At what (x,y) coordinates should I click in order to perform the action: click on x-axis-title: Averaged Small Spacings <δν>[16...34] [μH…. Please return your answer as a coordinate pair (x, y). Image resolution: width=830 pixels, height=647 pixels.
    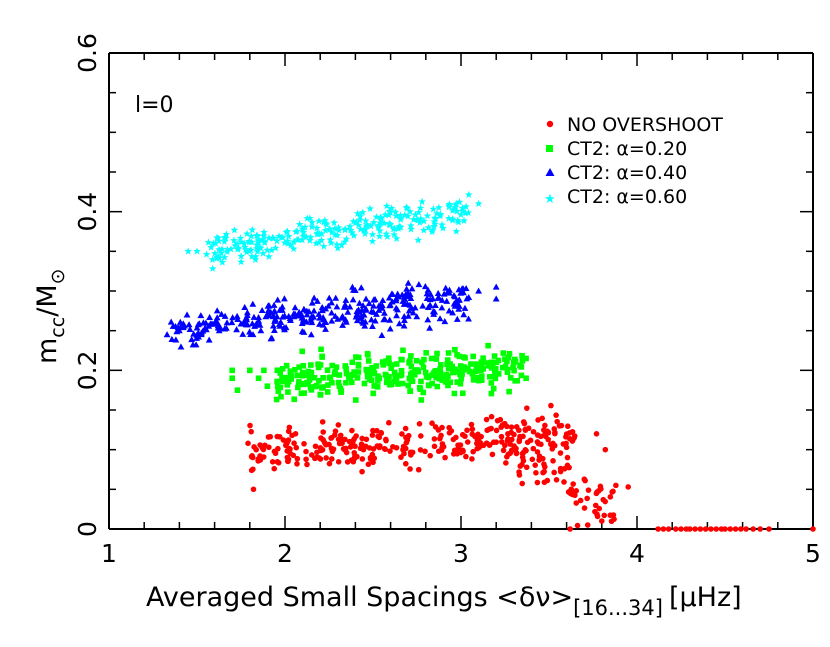
    Looking at the image, I should click on (444, 601).